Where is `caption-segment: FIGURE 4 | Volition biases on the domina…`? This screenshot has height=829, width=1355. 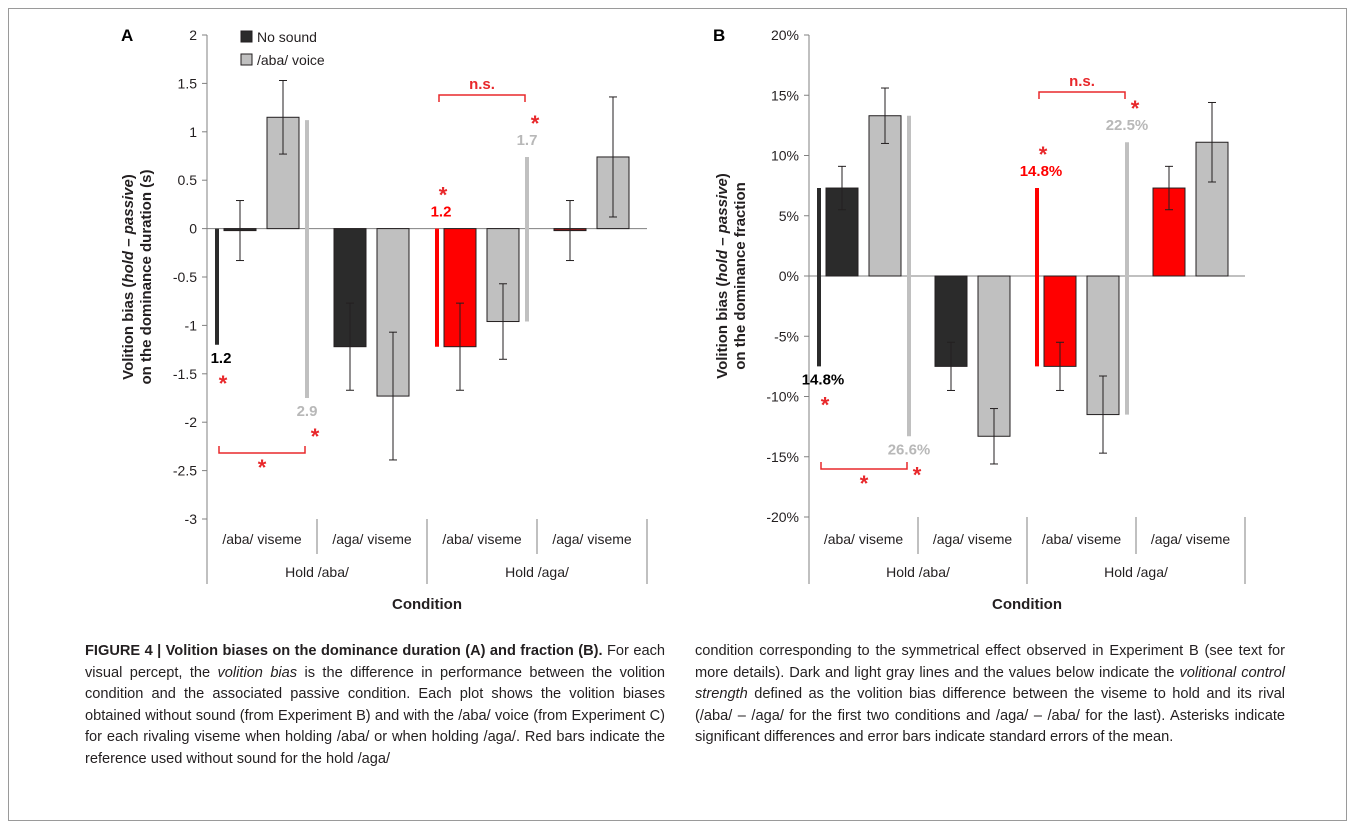
caption-segment: FIGURE 4 | Volition biases on the domina… is located at coordinates (344, 651).